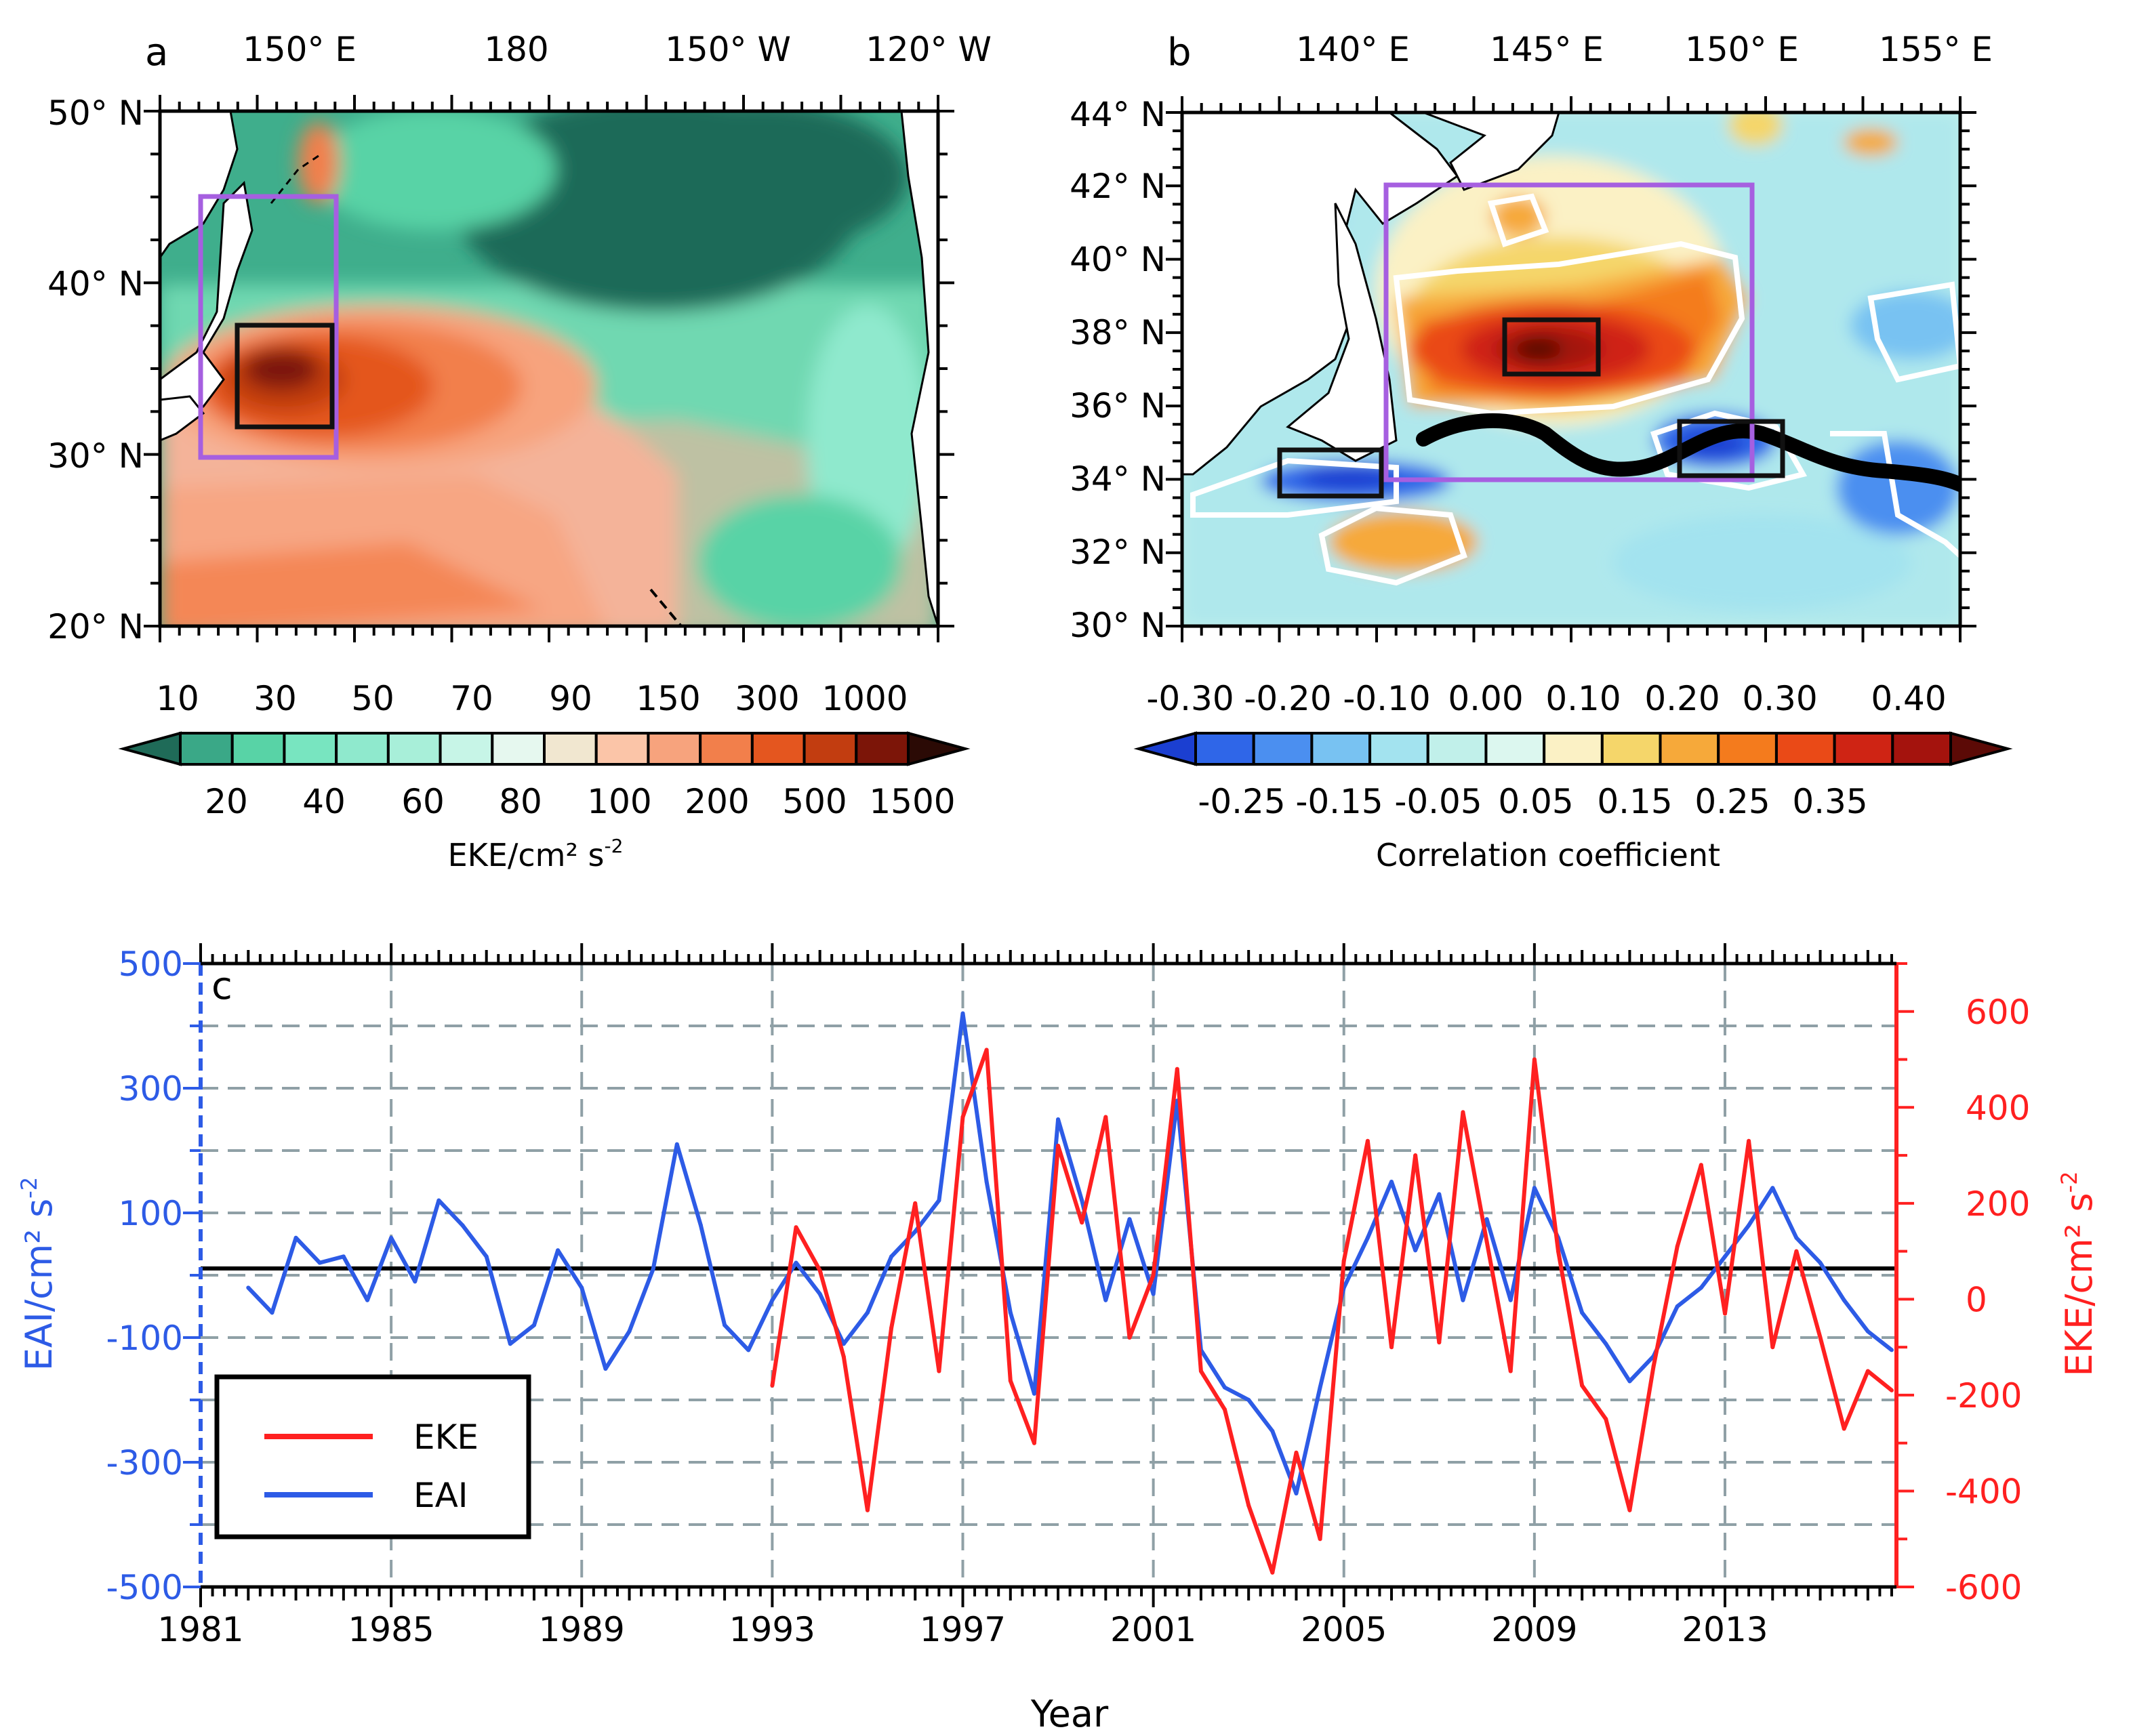 The width and height of the screenshot is (2133, 1736). I want to click on cbar-b-top-label: 0.20, so click(1682, 698).